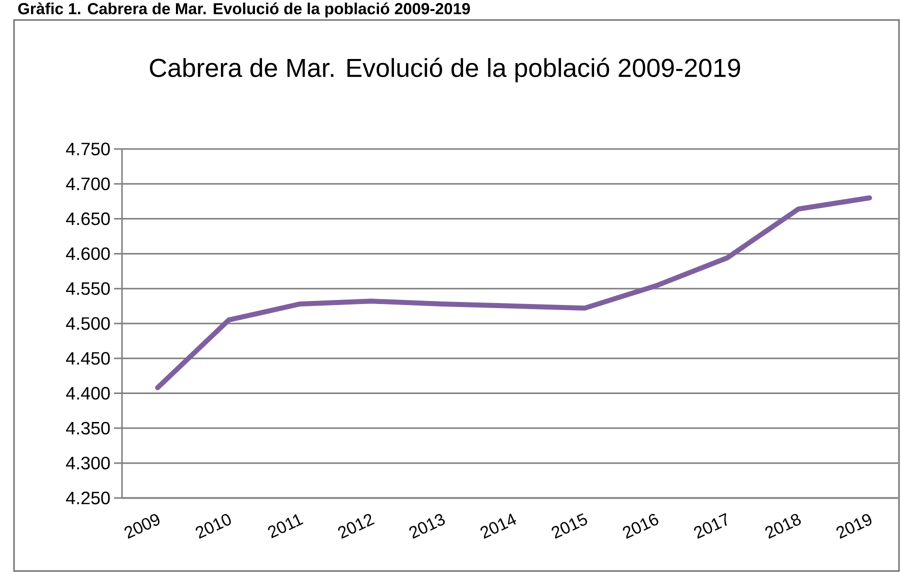 This screenshot has width=901, height=572. Describe the element at coordinates (445, 70) in the screenshot. I see `chart-title: Cabrera de Mar. Evolució de la població 2009-2019` at that location.